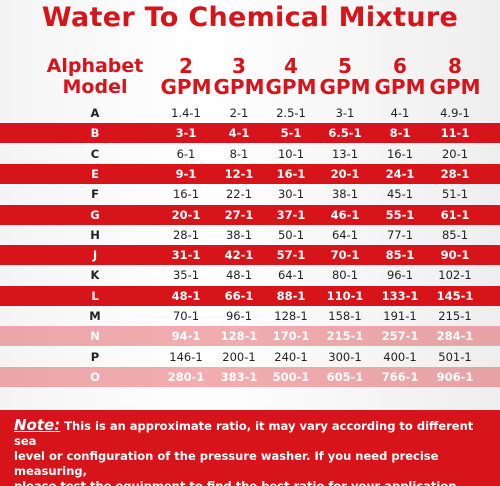 Image resolution: width=500 pixels, height=486 pixels. I want to click on header-line: 6, so click(400, 66).